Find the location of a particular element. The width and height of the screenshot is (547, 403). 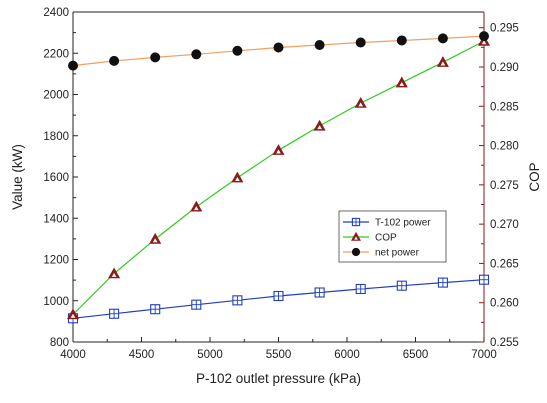

legend-item: net power is located at coordinates (381, 253).